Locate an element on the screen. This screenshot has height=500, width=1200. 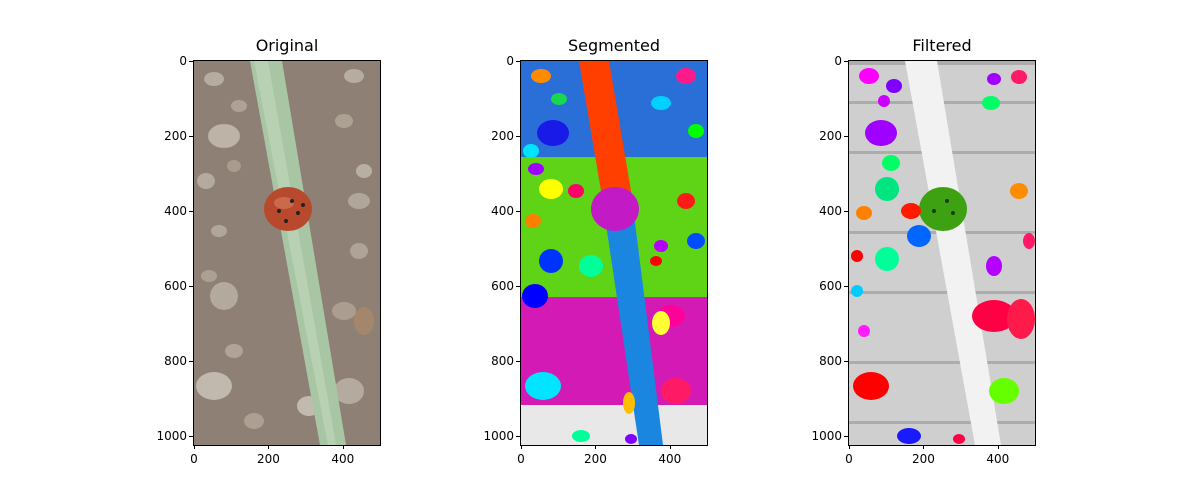
panel-title-original: Original is located at coordinates (287, 45).